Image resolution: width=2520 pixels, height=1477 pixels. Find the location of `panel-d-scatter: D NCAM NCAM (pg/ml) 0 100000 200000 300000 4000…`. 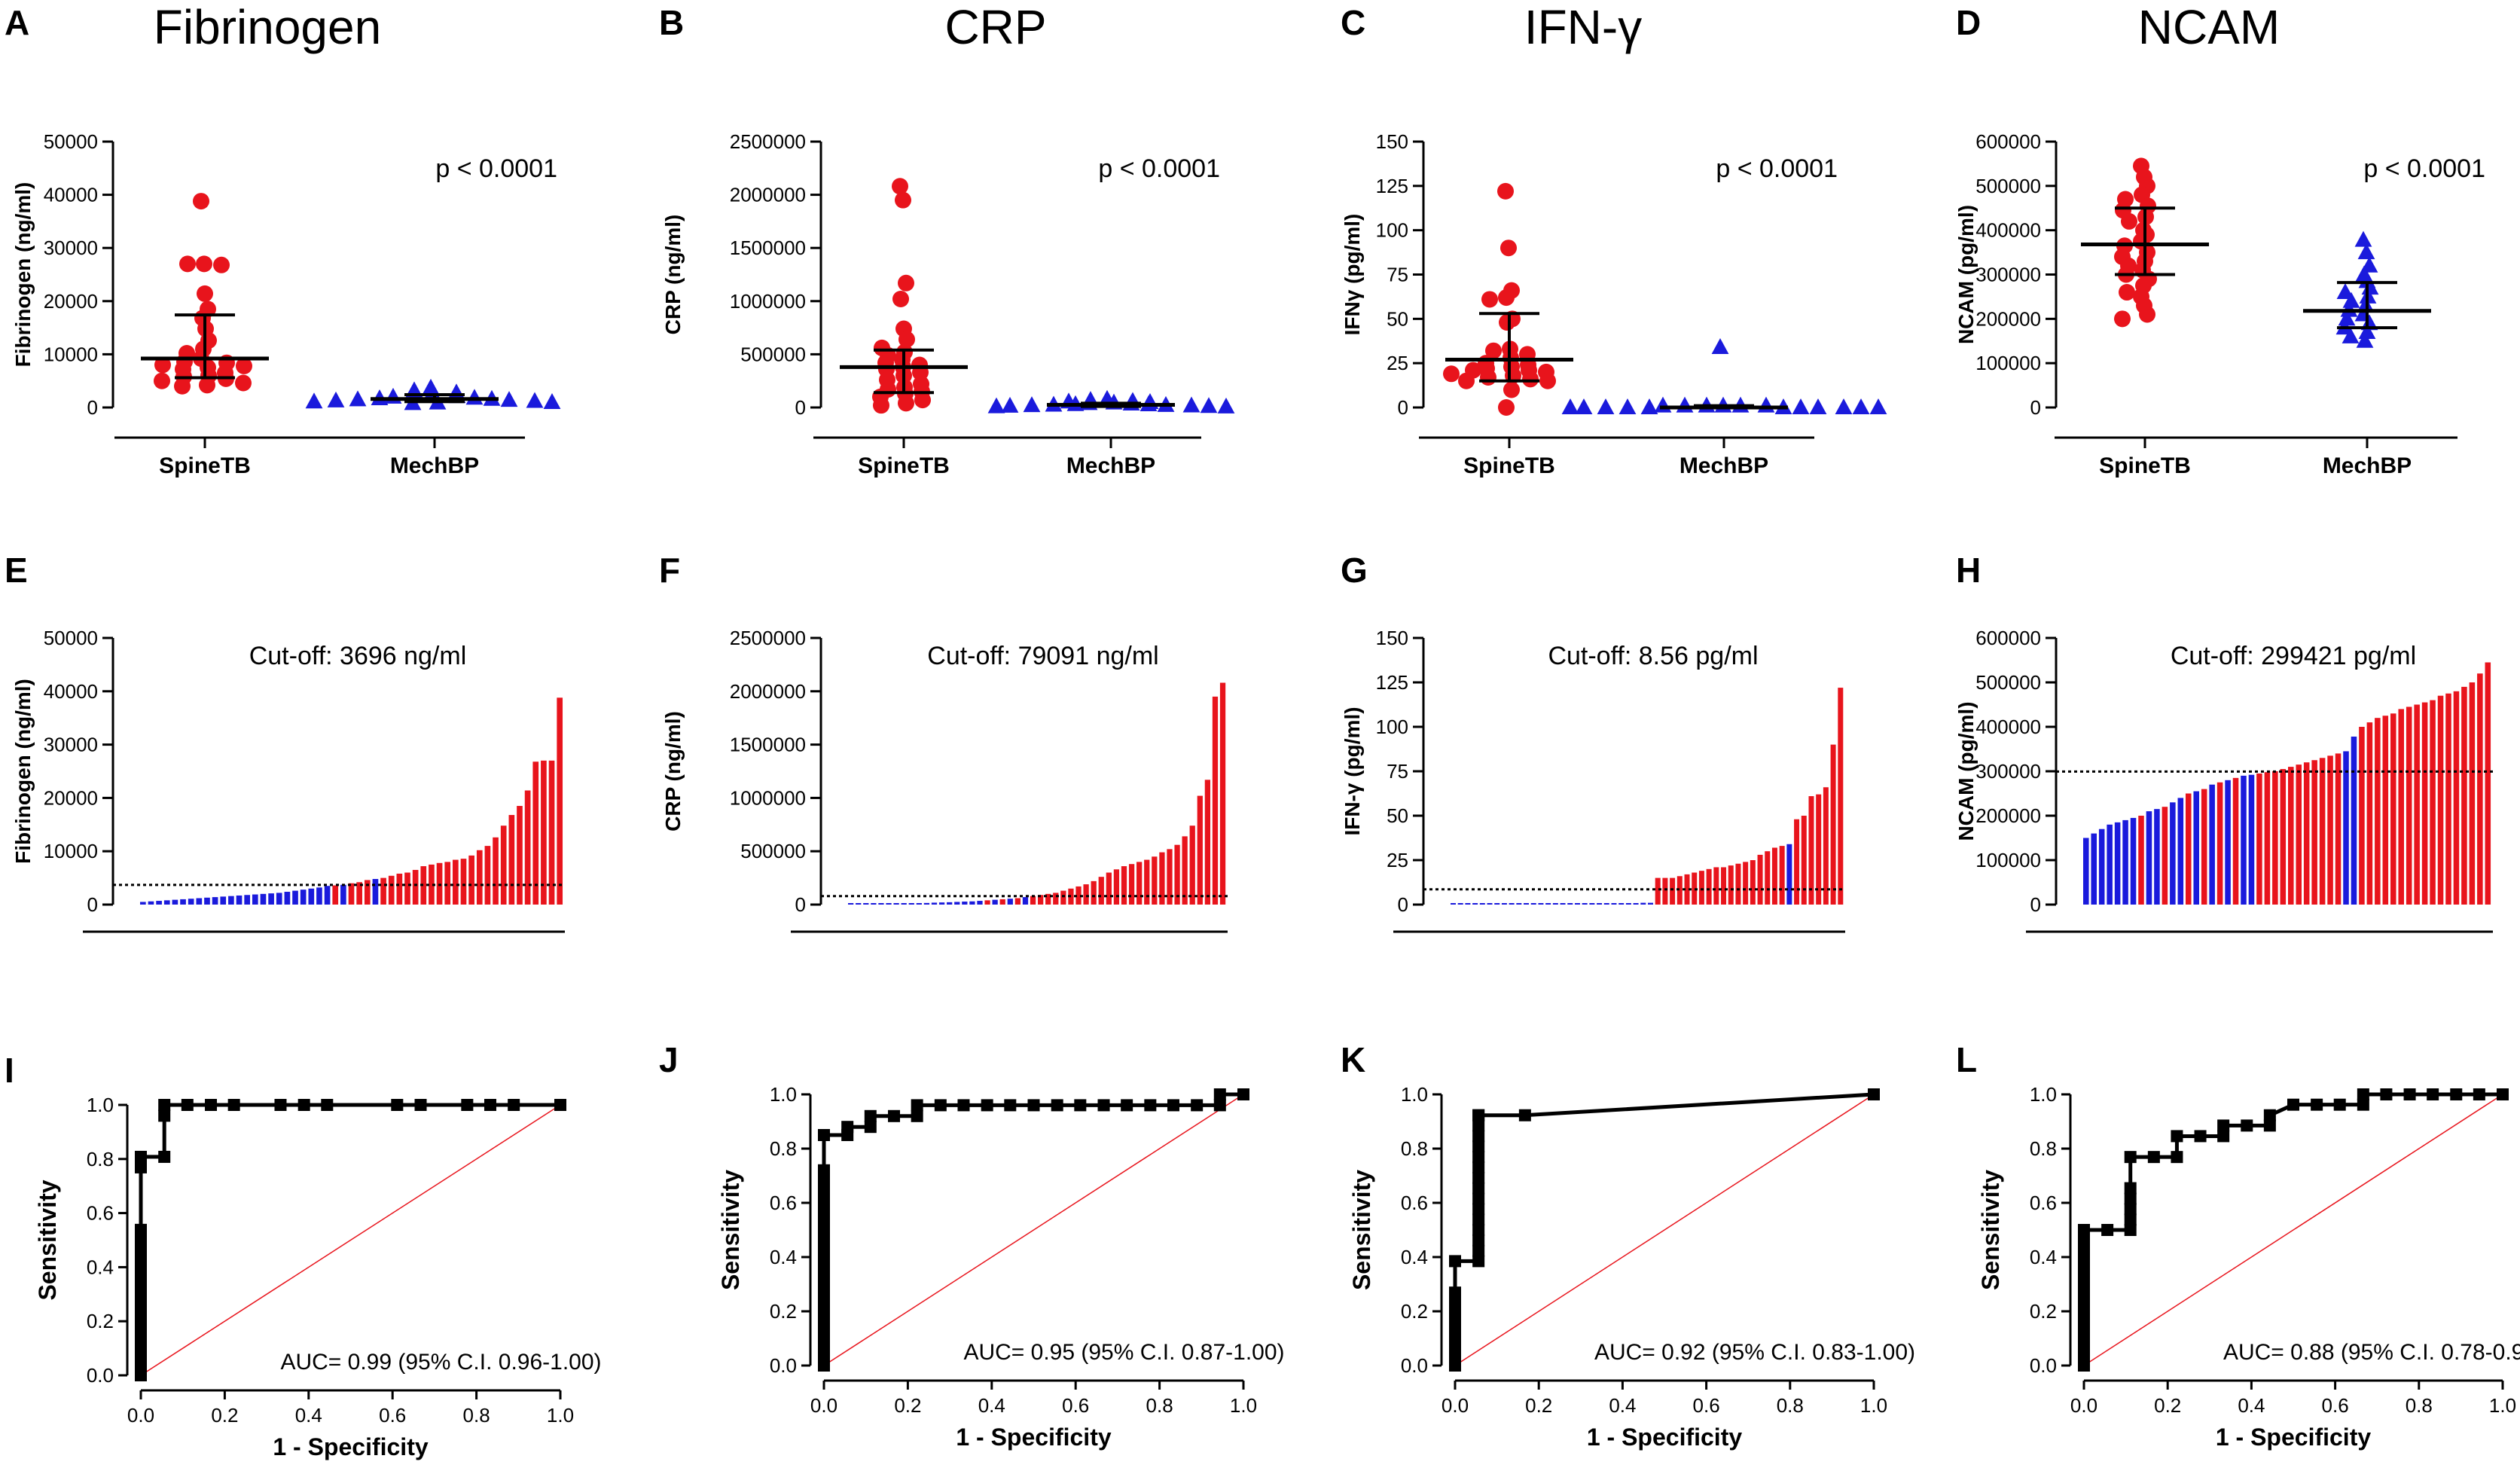

panel-d-scatter: D NCAM NCAM (pg/ml) 0 100000 200000 300000 4000… is located at coordinates (2219, 239).